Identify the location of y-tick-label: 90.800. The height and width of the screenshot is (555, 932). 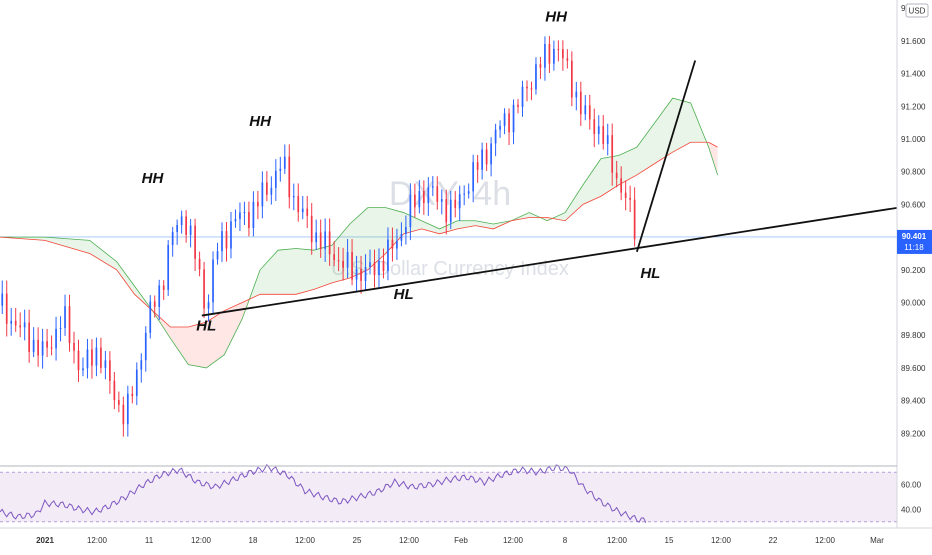
(913, 172).